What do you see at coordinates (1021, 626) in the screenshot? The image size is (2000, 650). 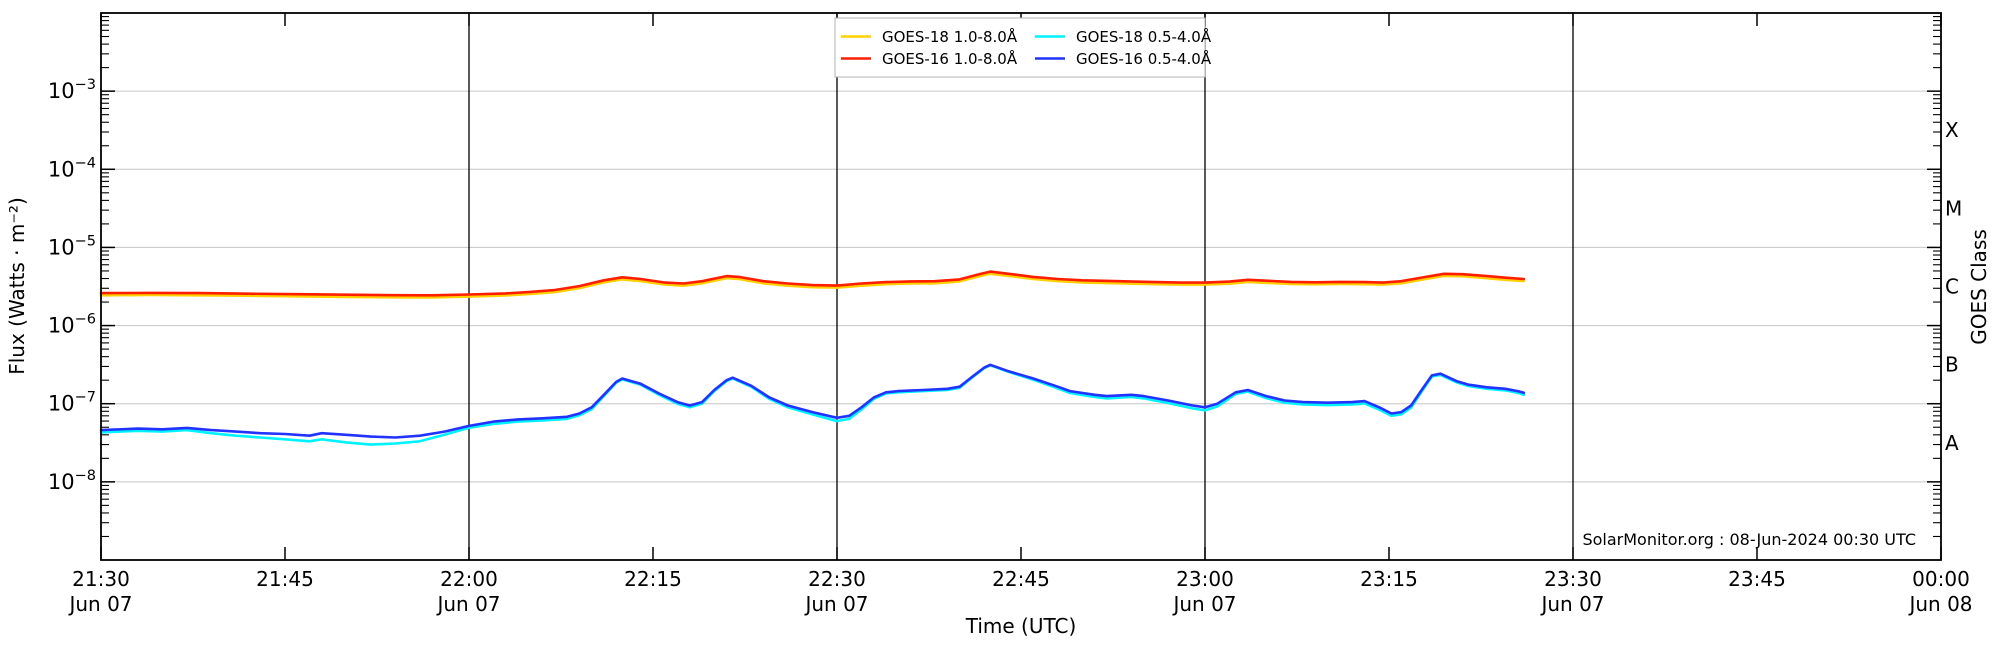 I see `x-axis-title: Time (UTC)` at bounding box center [1021, 626].